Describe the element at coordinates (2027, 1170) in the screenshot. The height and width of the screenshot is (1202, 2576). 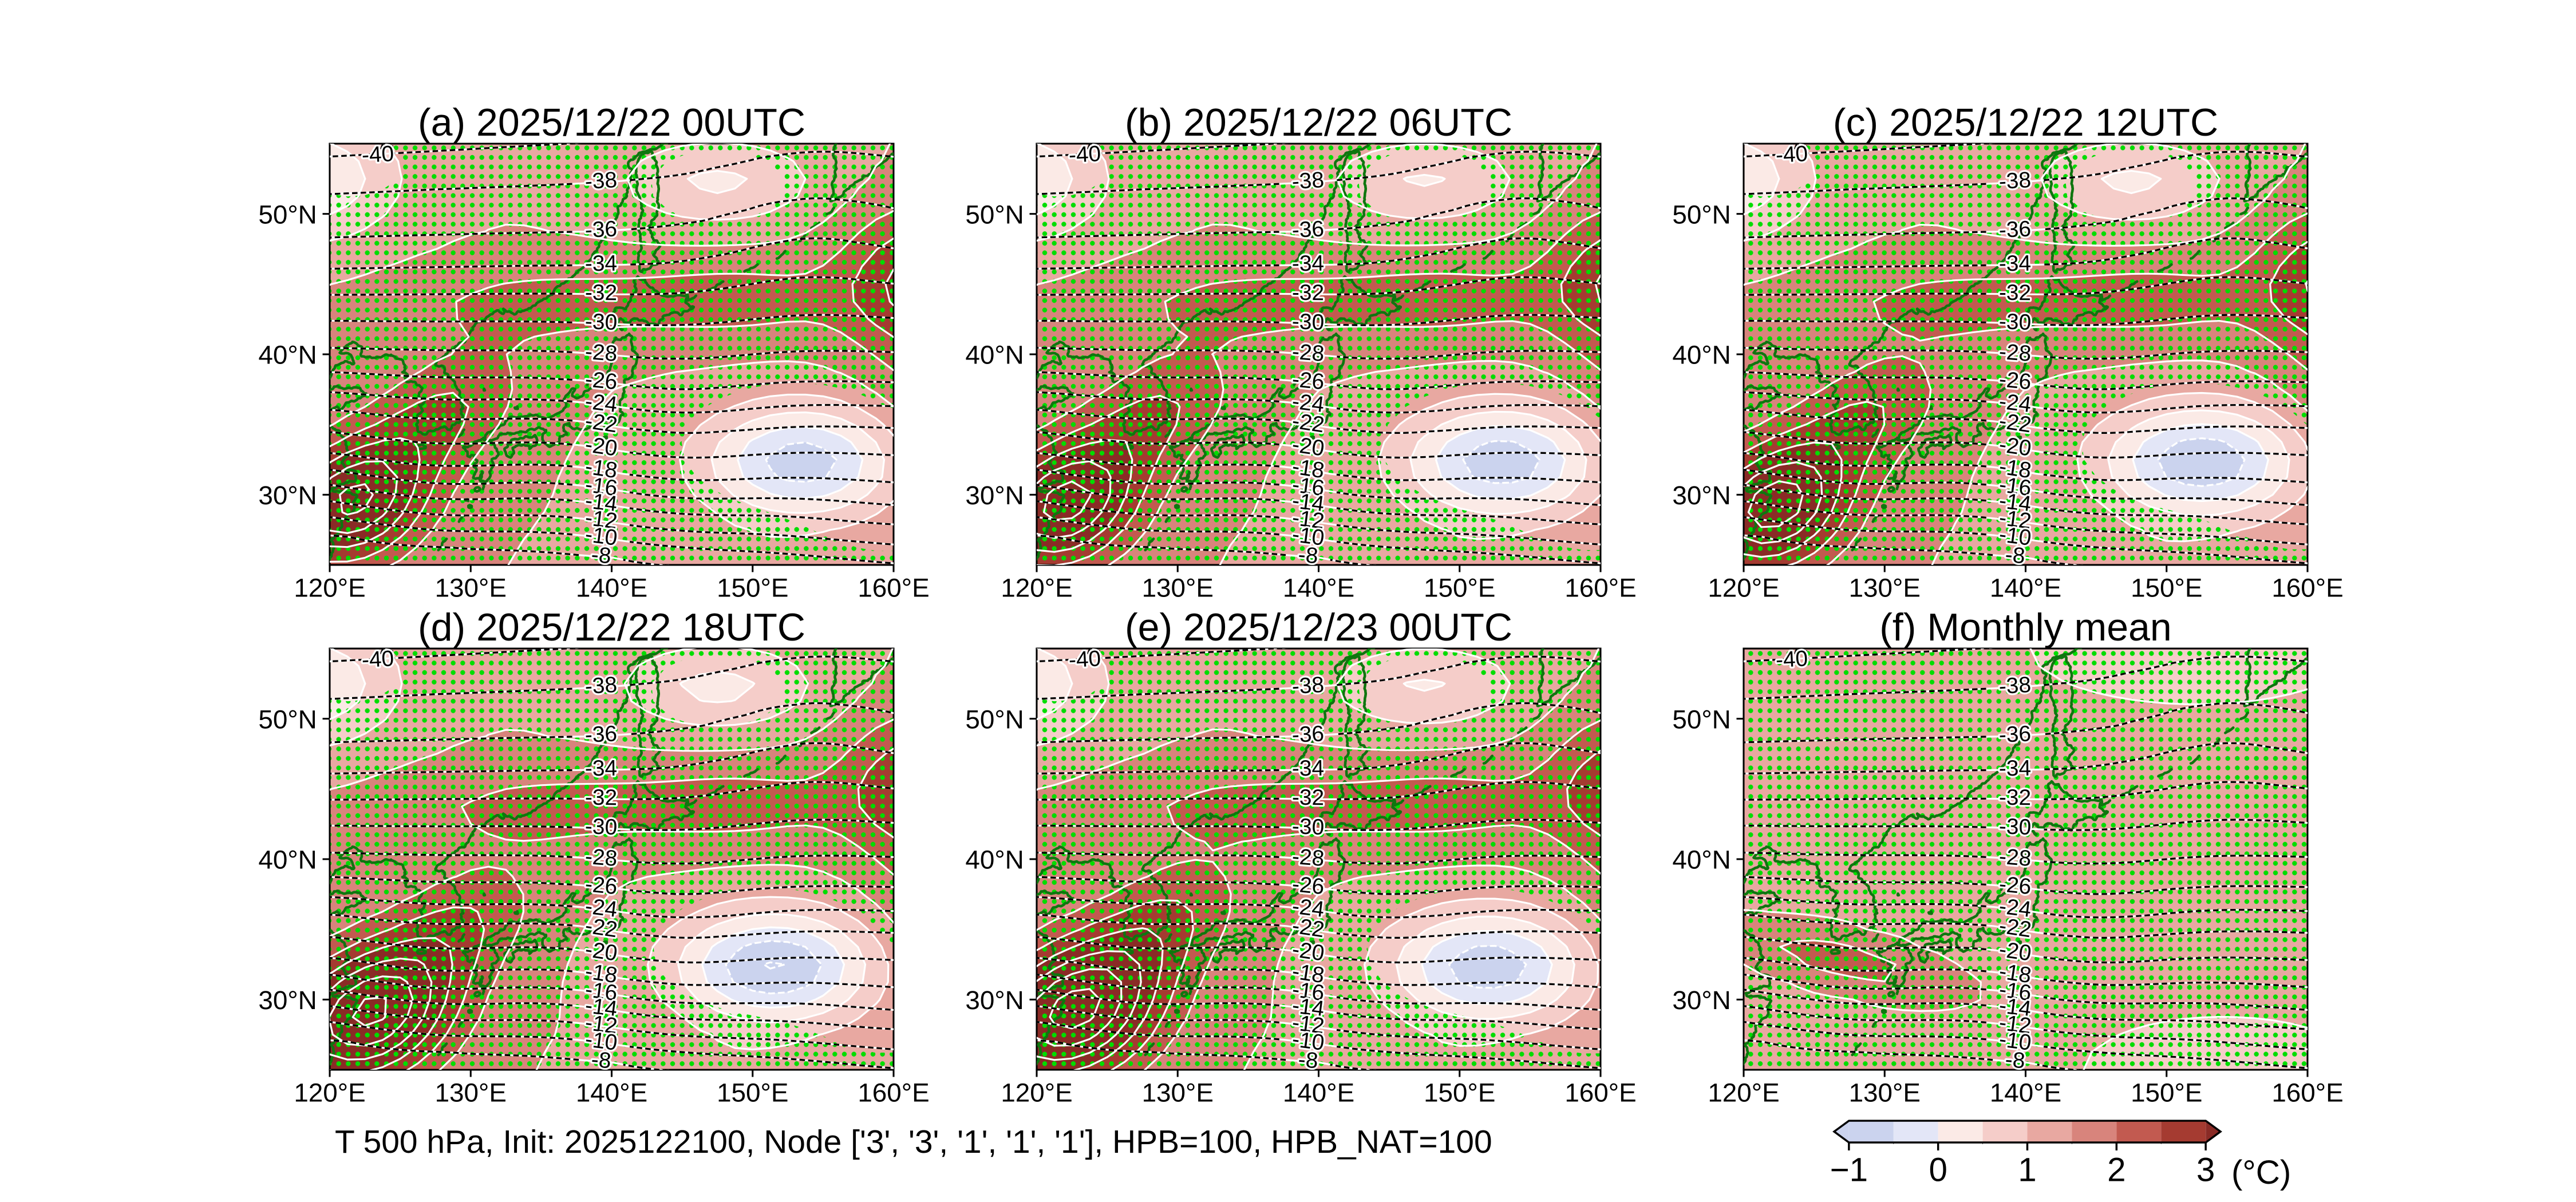
I see `svg-text: 1` at that location.